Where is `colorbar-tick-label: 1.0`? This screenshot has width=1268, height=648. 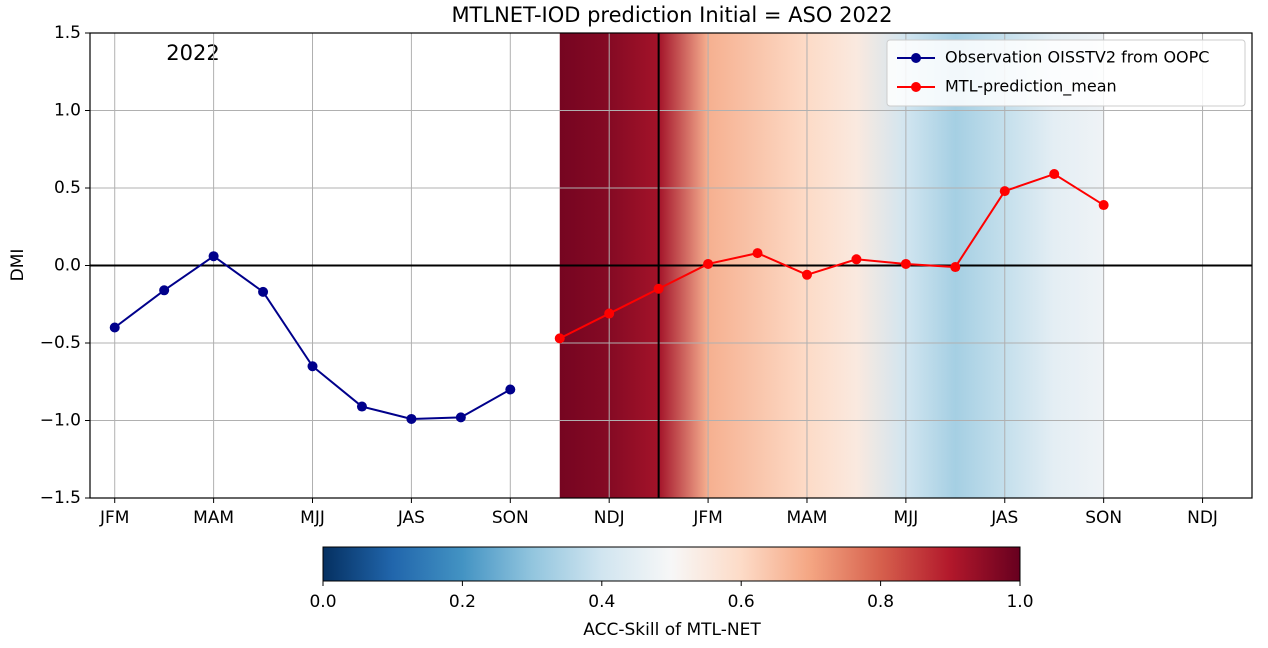
colorbar-tick-label: 1.0 is located at coordinates (1019, 602).